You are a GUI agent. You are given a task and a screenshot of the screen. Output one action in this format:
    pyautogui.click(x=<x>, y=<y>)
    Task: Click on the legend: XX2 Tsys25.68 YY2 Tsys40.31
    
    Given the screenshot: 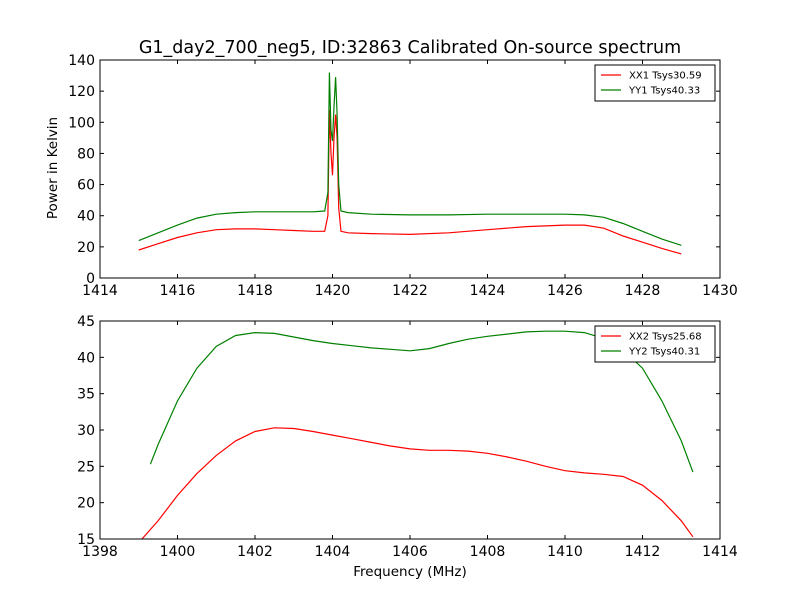 What is the action you would take?
    pyautogui.click(x=655, y=344)
    